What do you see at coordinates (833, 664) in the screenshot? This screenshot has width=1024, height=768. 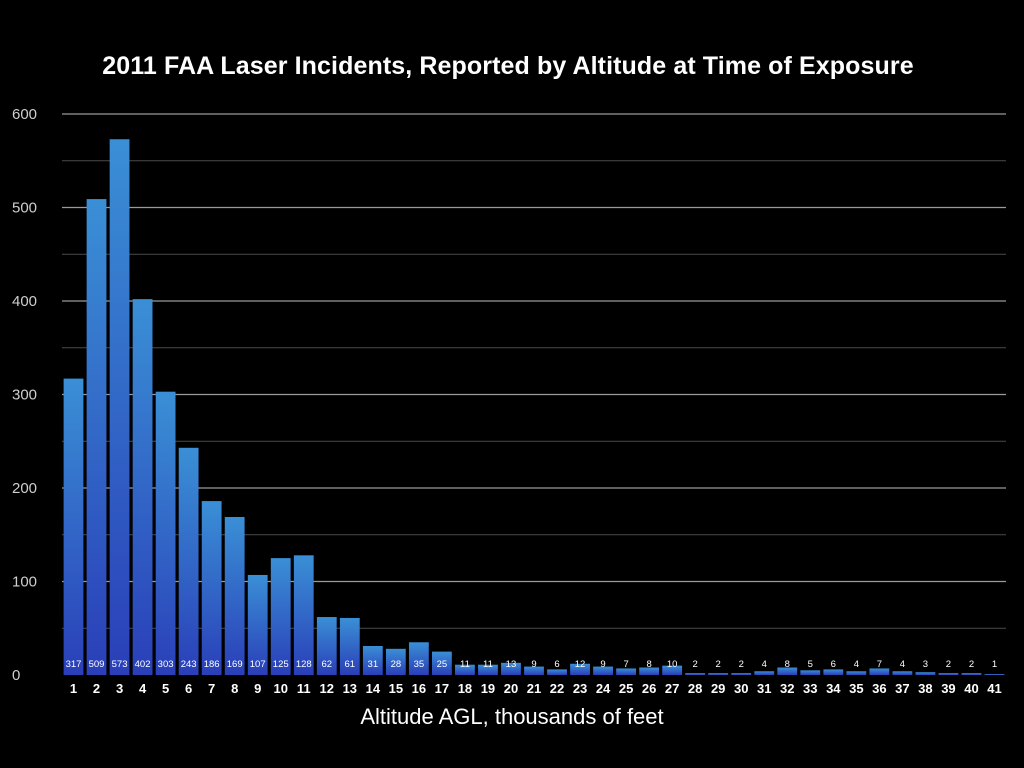 I see `data-label-34: 6` at bounding box center [833, 664].